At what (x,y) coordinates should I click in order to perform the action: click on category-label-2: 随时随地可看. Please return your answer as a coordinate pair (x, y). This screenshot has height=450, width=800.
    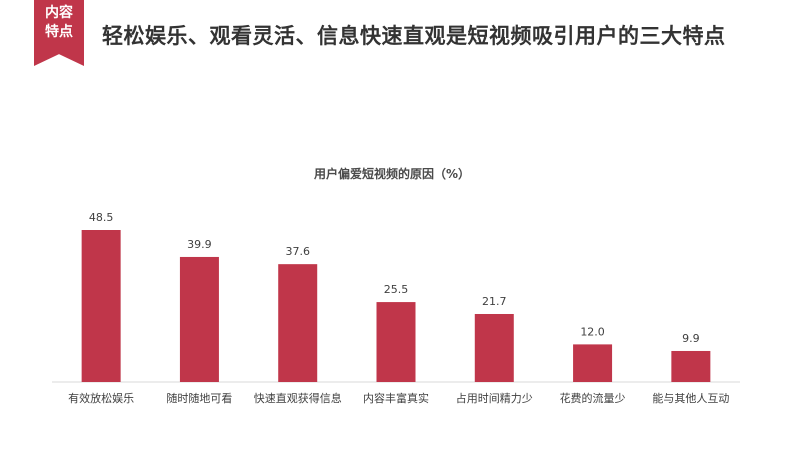
    Looking at the image, I should click on (199, 398).